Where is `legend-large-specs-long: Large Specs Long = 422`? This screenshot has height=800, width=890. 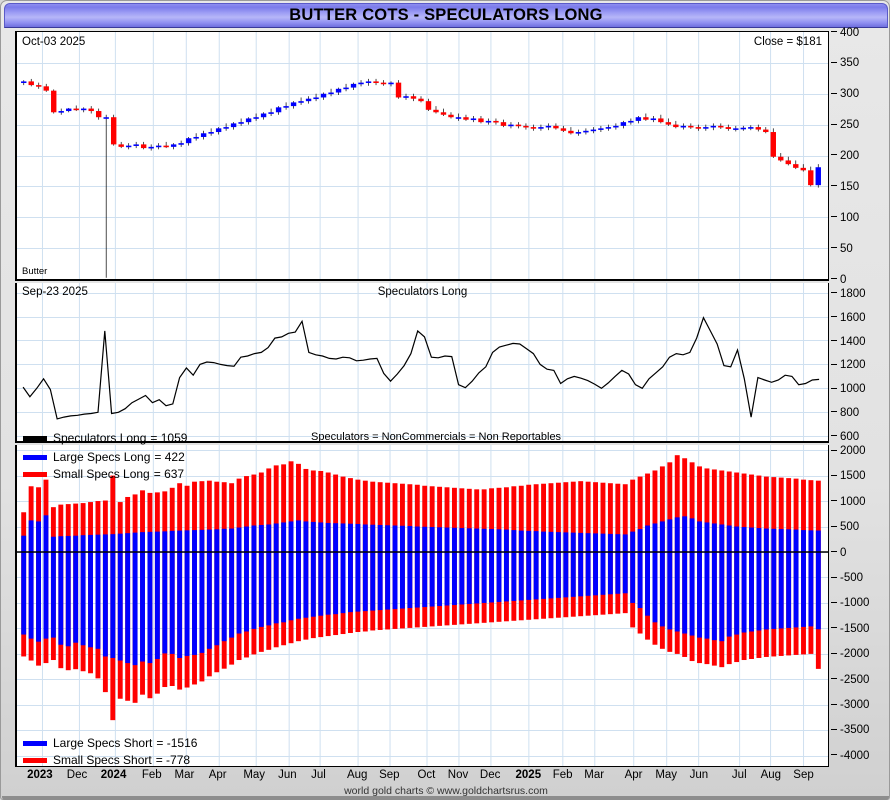 legend-large-specs-long: Large Specs Long = 422 is located at coordinates (104, 457).